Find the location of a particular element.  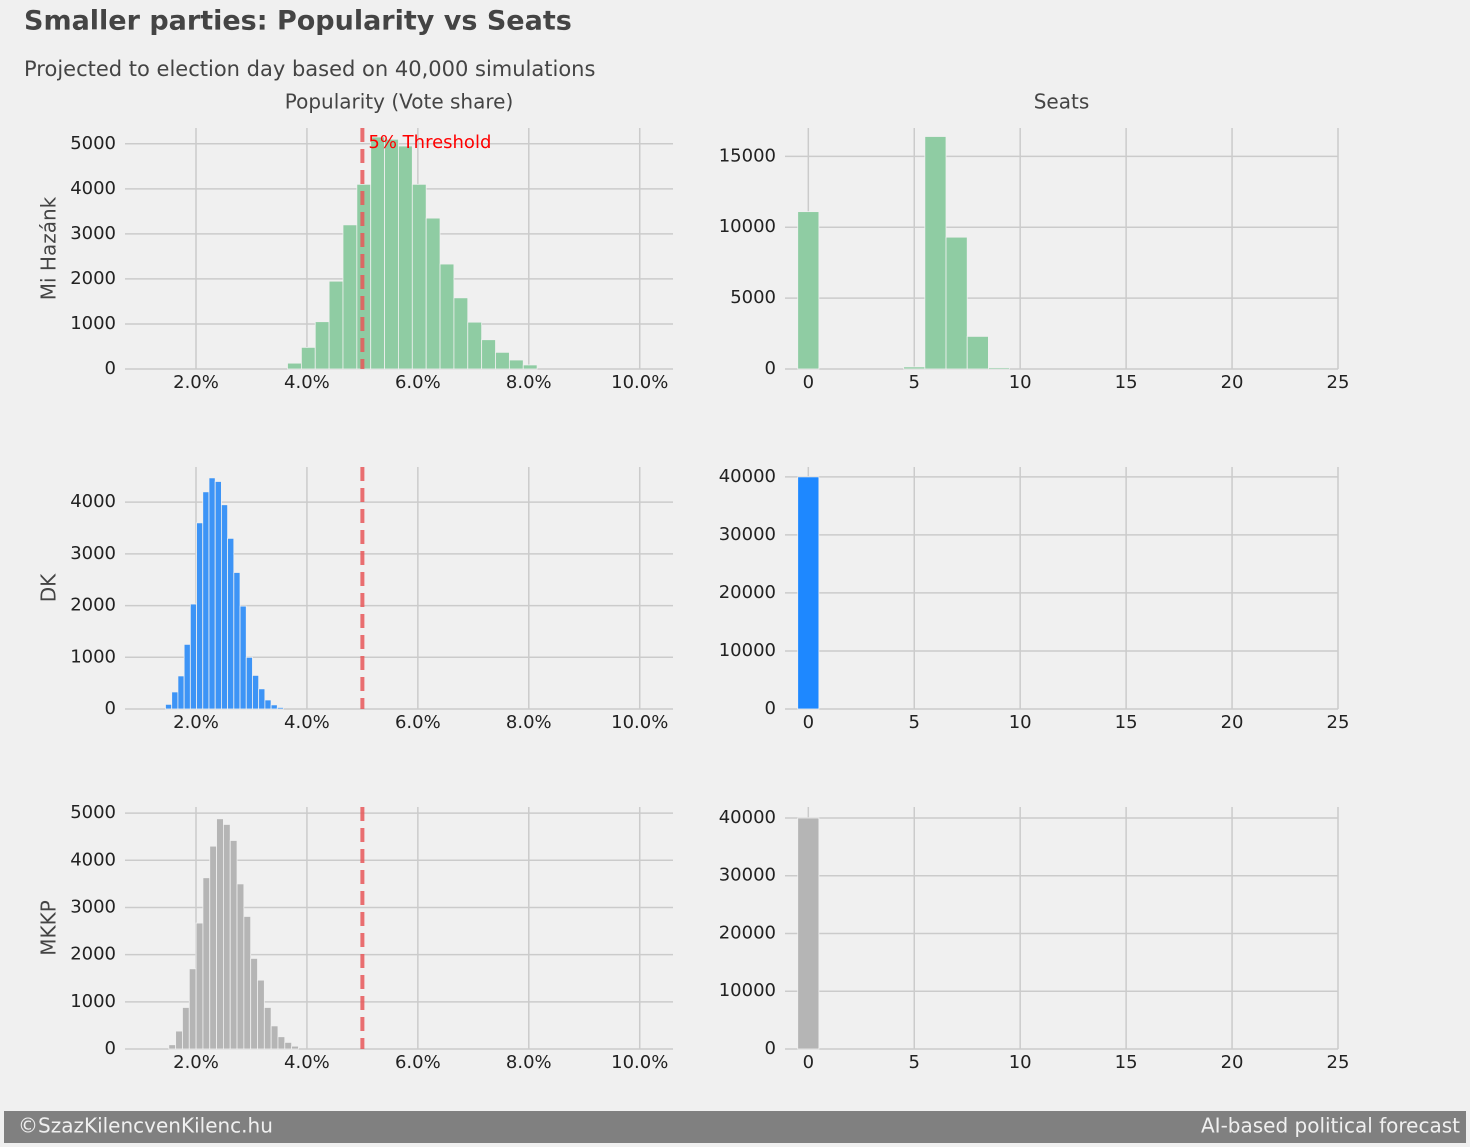

y-tick-label: 1000 is located at coordinates (93, 656).